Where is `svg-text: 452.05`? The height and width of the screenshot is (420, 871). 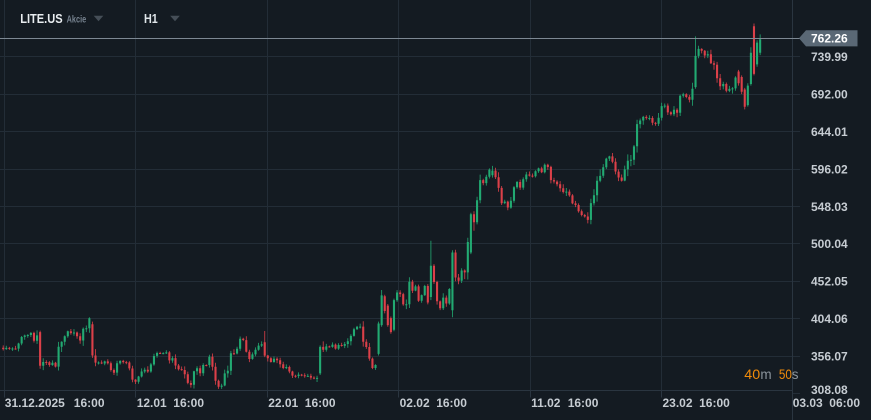
svg-text: 452.05 is located at coordinates (829, 282).